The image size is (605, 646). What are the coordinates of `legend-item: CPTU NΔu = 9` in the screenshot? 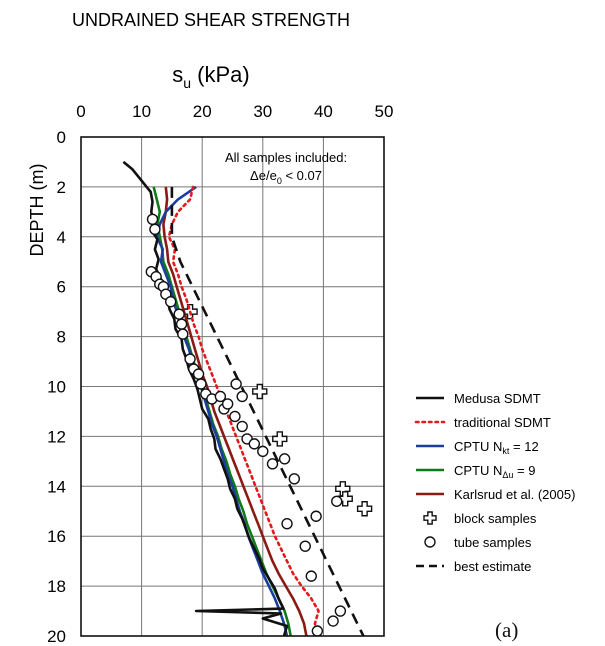 It's located at (475, 471).